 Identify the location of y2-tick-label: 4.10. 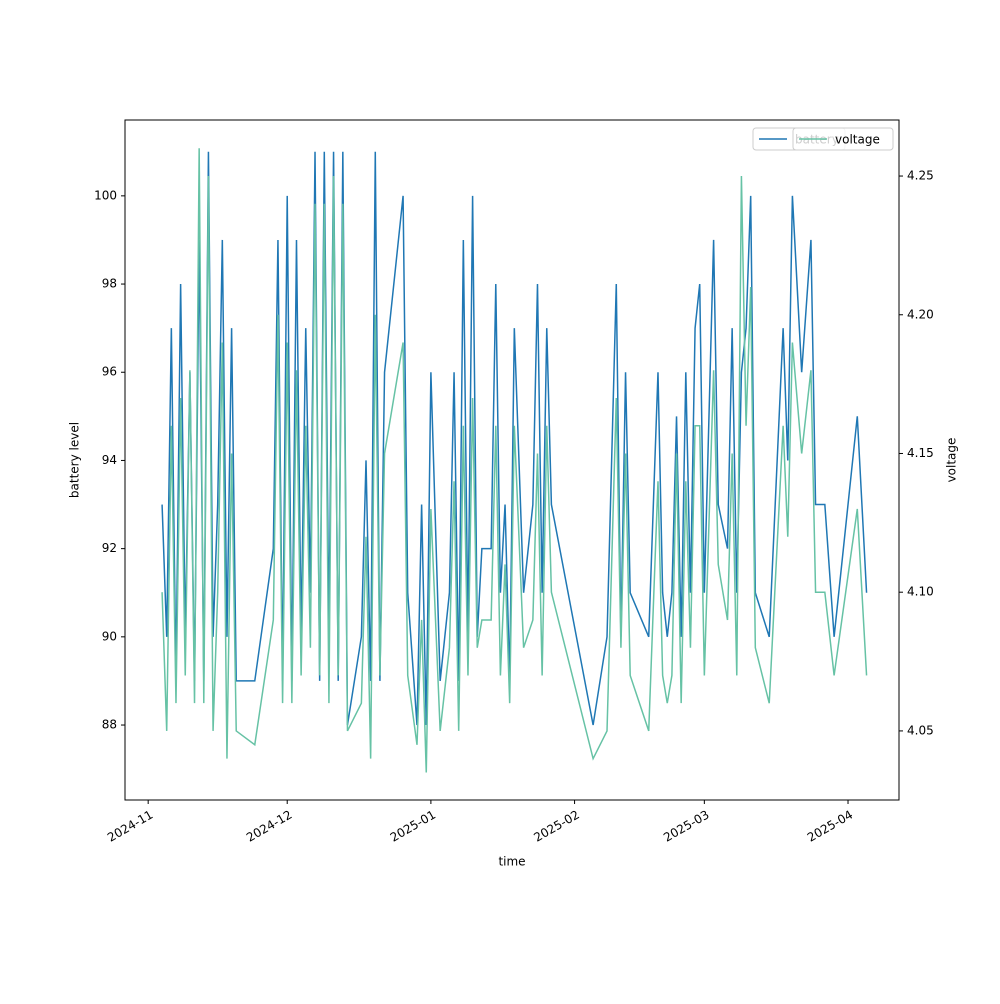
(920, 592).